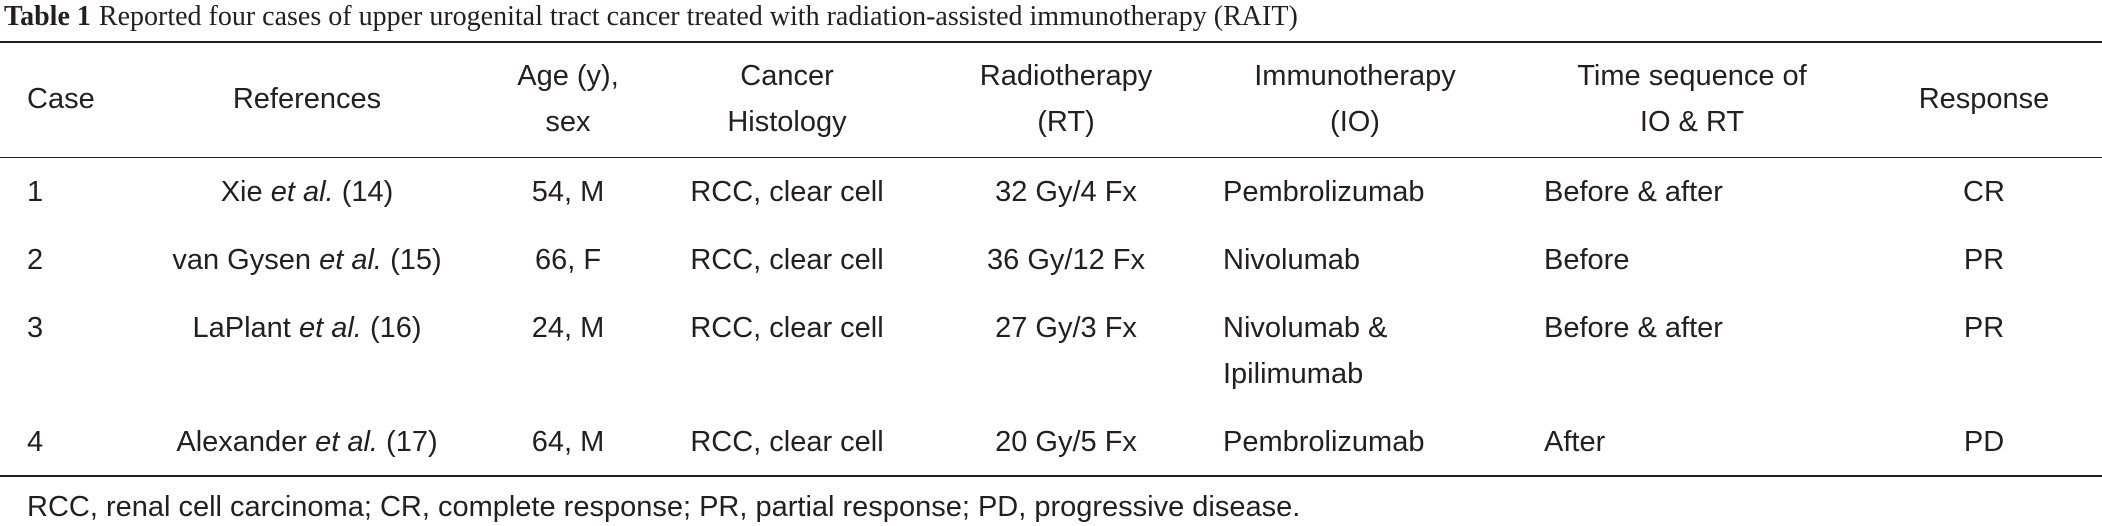  Describe the element at coordinates (568, 260) in the screenshot. I see `body-cell: 66, F` at that location.